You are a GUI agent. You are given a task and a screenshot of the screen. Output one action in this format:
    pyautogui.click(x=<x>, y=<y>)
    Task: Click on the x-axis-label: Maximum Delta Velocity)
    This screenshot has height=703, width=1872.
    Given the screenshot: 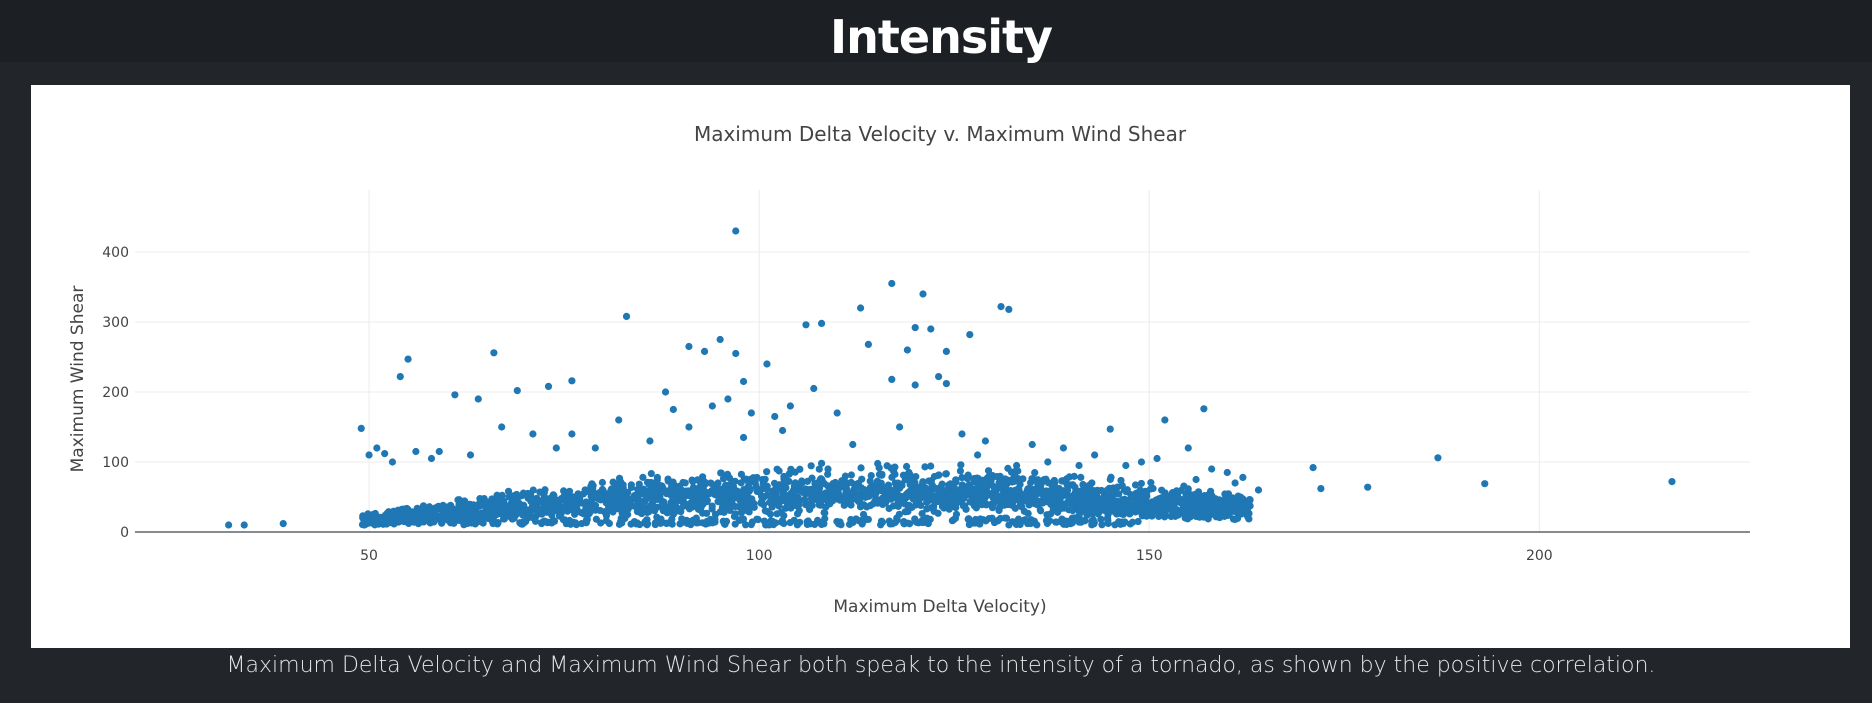 What is the action you would take?
    pyautogui.click(x=939, y=607)
    